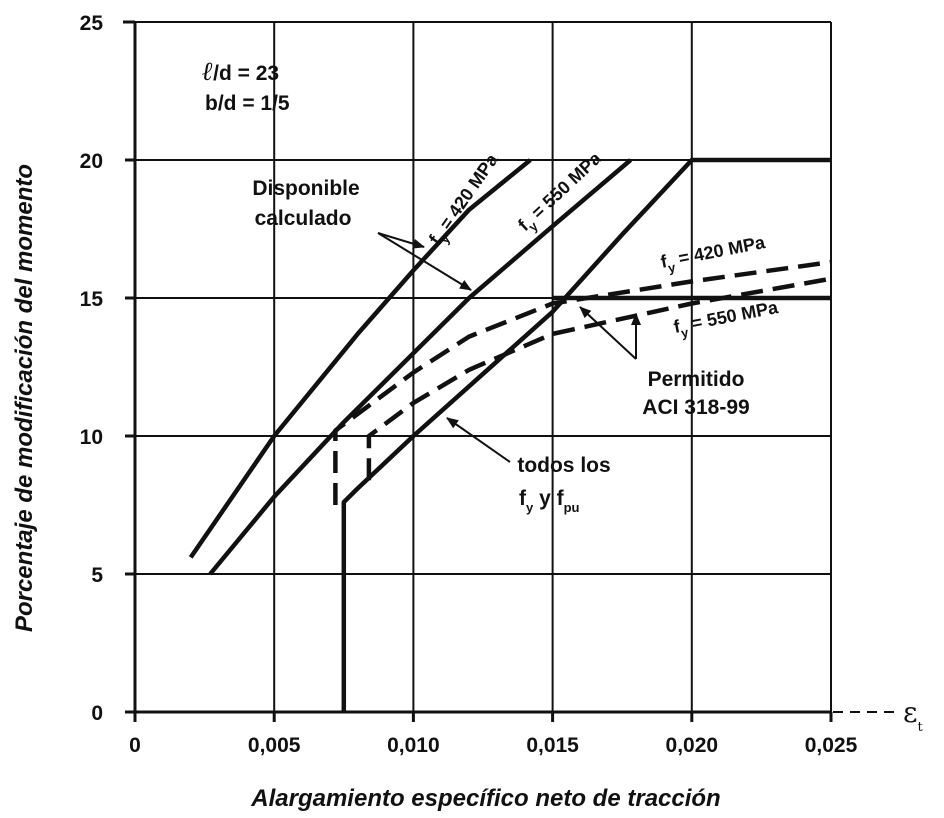 This screenshot has height=818, width=944. Describe the element at coordinates (478, 440) in the screenshot. I see `todos-arrow` at that location.